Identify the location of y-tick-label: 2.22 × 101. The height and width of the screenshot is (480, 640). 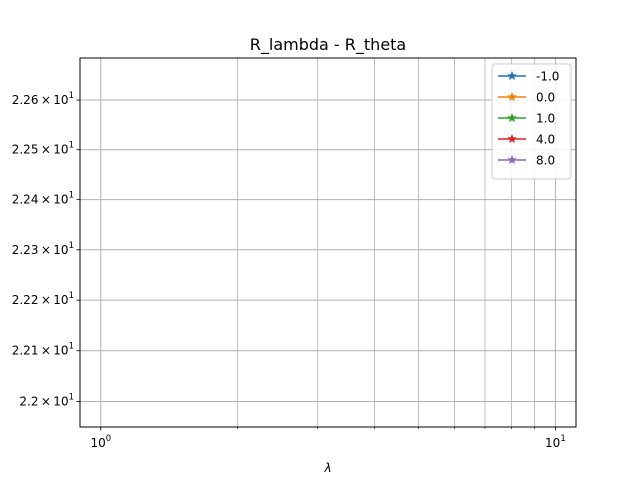
(43, 299).